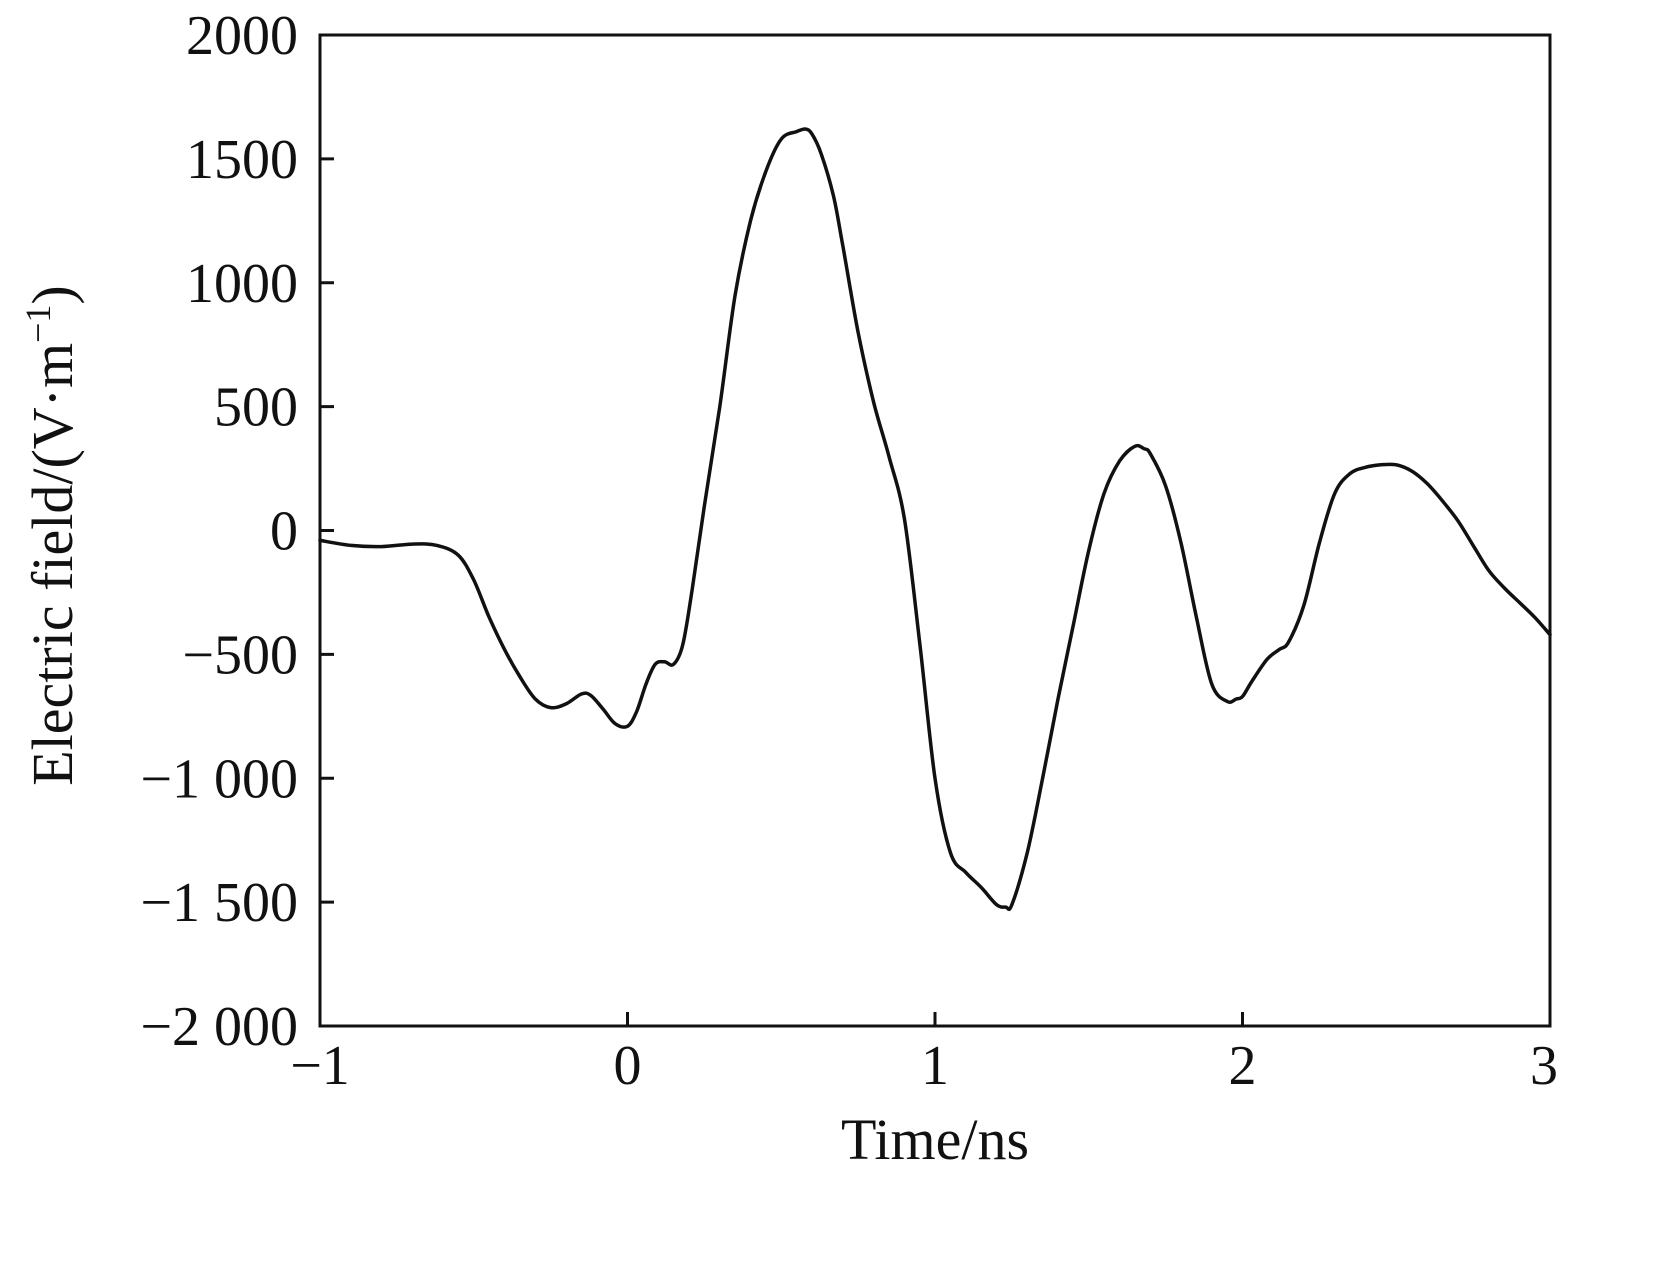 The height and width of the screenshot is (1267, 1654). What do you see at coordinates (242, 284) in the screenshot?
I see `y-tick-label: 1000` at bounding box center [242, 284].